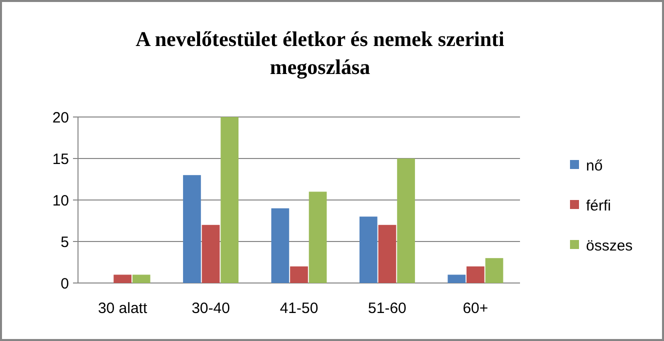  I want to click on x-tick-label: 30 alatt, so click(123, 308).